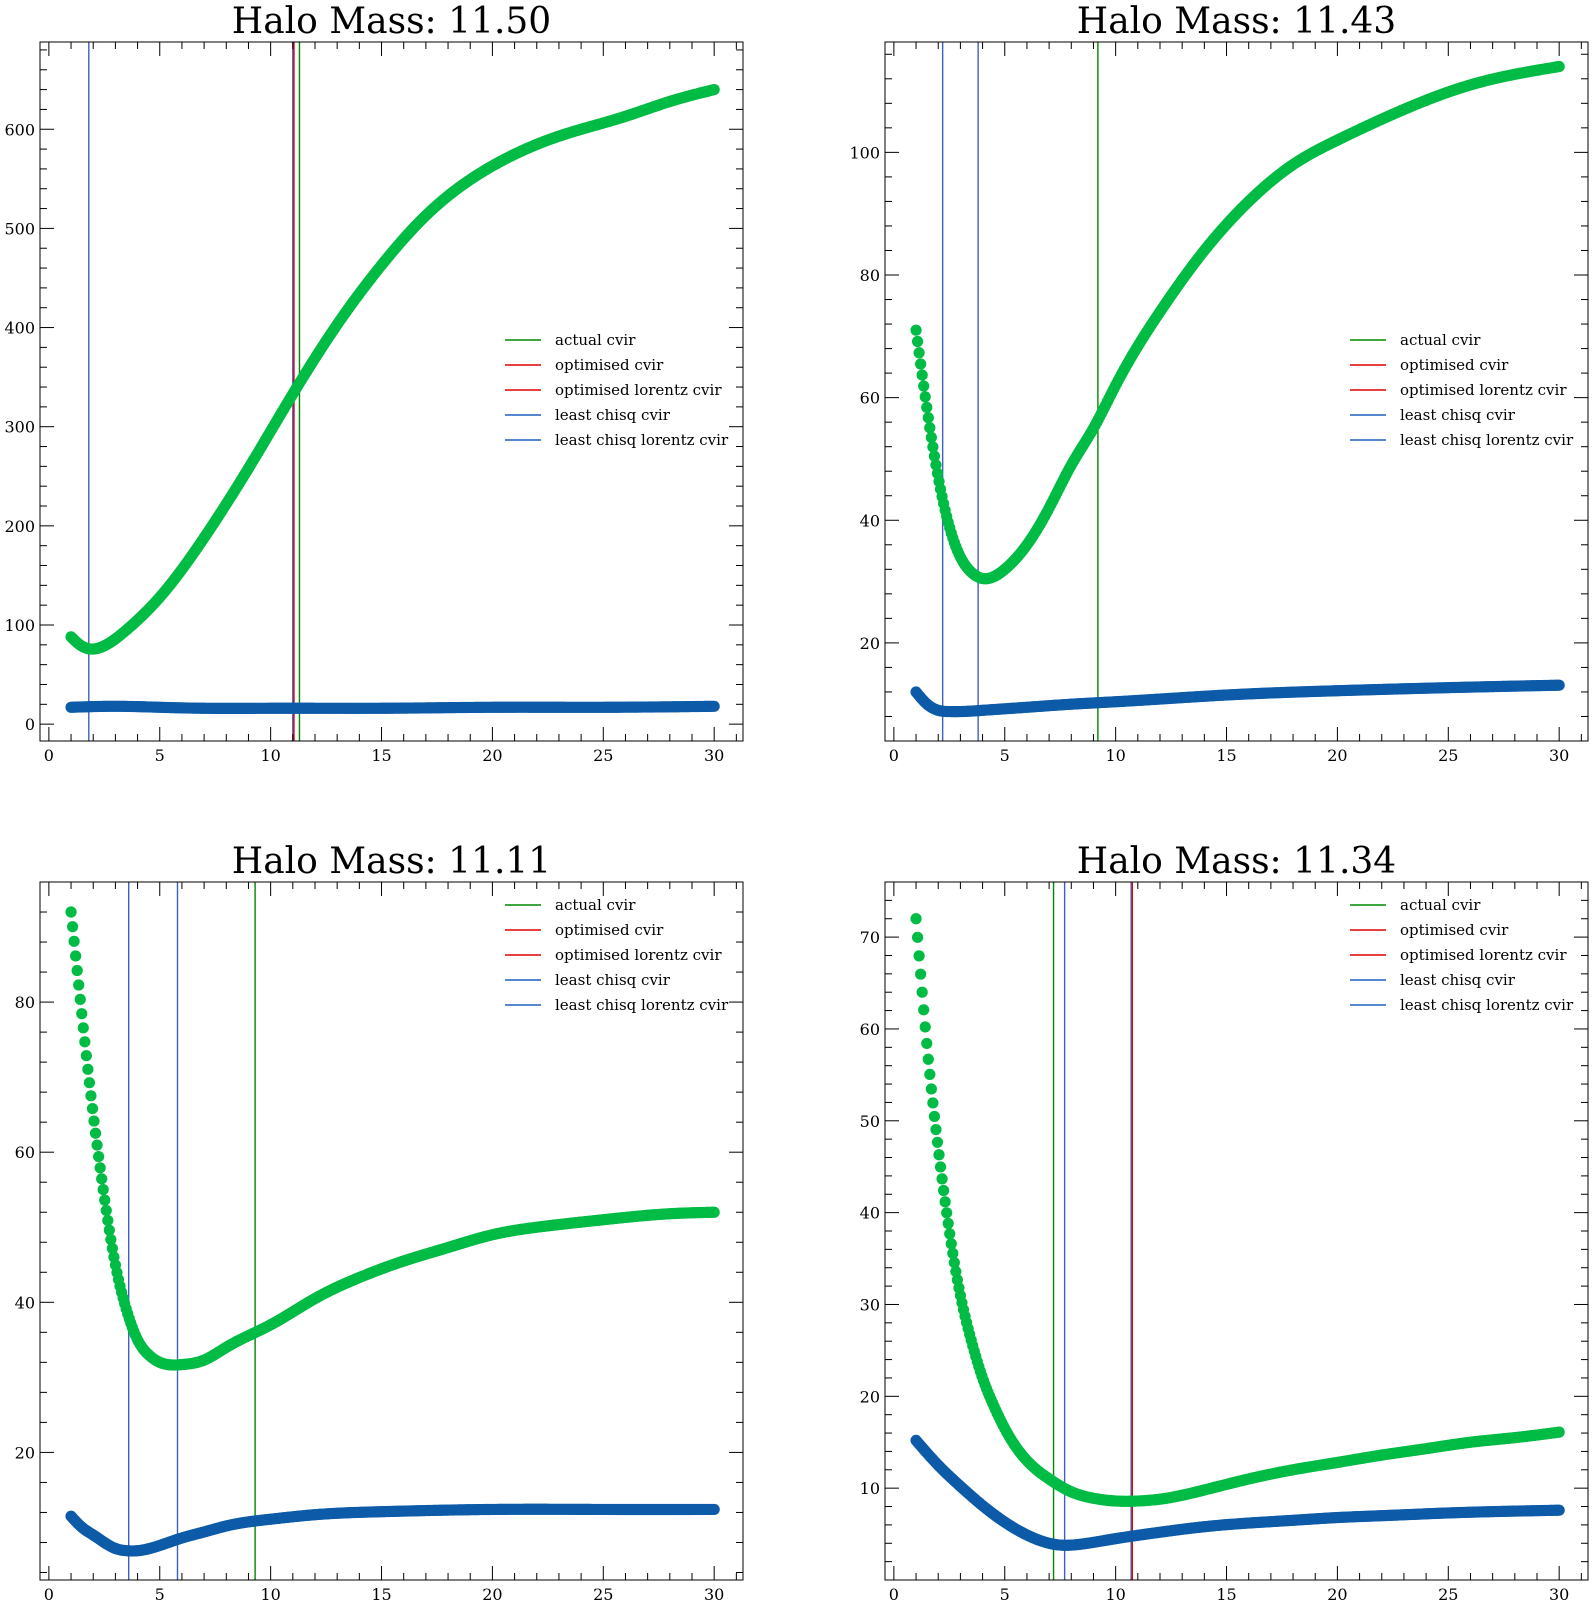 The height and width of the screenshot is (1610, 1595). I want to click on y-tick-label: 70, so click(870, 937).